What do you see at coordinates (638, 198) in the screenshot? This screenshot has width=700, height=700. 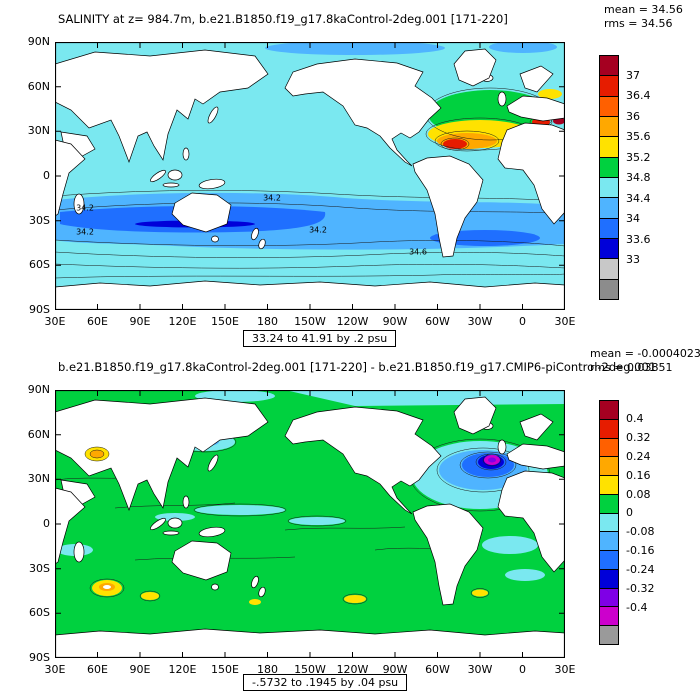 I see `colorbar-tick-label: 34.4` at bounding box center [638, 198].